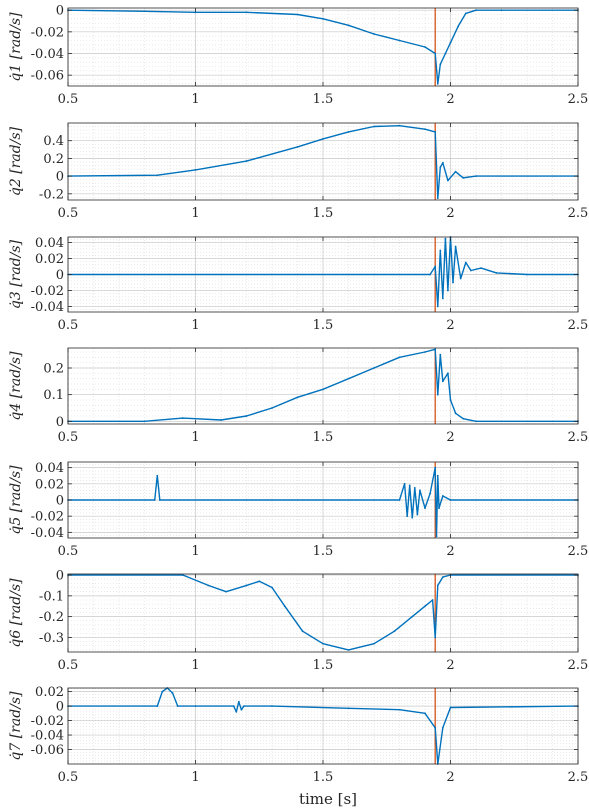 Image resolution: width=589 pixels, height=811 pixels. Describe the element at coordinates (298, 55) in the screenshot. I see `subplot-1: 0.5 1 1.5 2 2.5 0 -0.02 -0.04 -0.06 q̇1 [rad/s]` at that location.